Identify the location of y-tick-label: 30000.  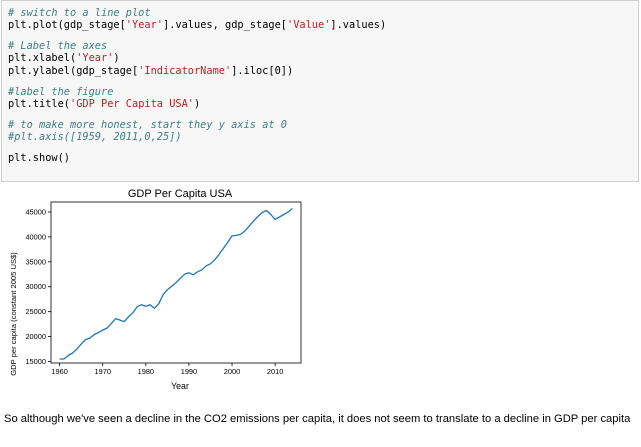
(35, 286).